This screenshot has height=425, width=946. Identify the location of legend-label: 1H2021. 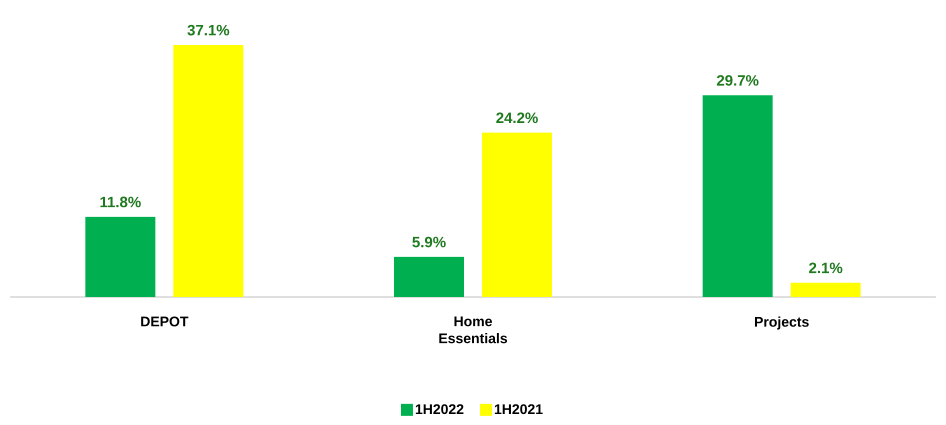
(518, 409).